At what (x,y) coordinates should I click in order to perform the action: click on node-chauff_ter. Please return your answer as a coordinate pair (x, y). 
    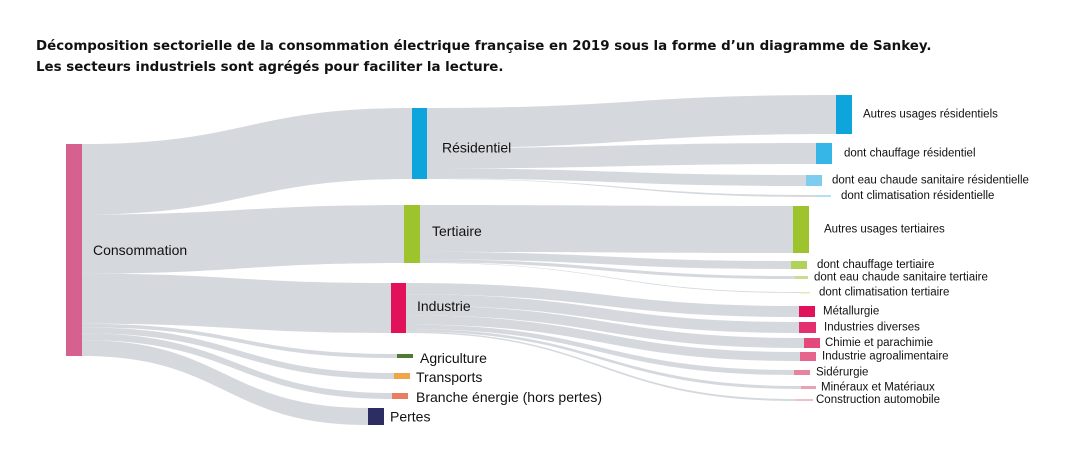
    Looking at the image, I should click on (799, 265).